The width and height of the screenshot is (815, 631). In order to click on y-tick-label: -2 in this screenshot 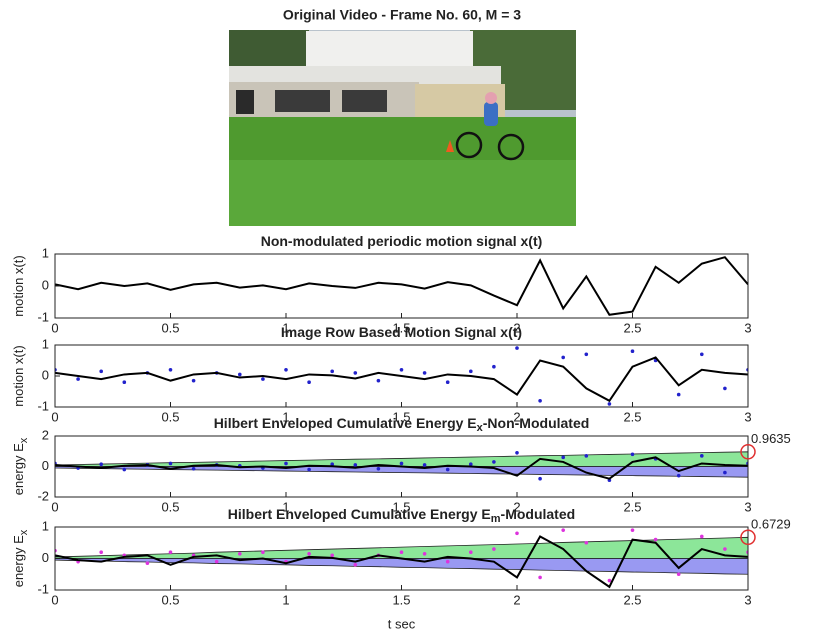, I will do `click(43, 495)`.